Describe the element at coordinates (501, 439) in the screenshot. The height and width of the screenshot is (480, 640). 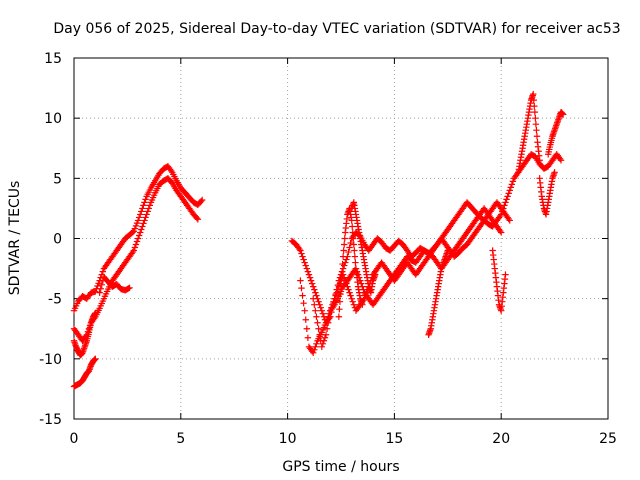
I see `x-tick-label: 20` at that location.